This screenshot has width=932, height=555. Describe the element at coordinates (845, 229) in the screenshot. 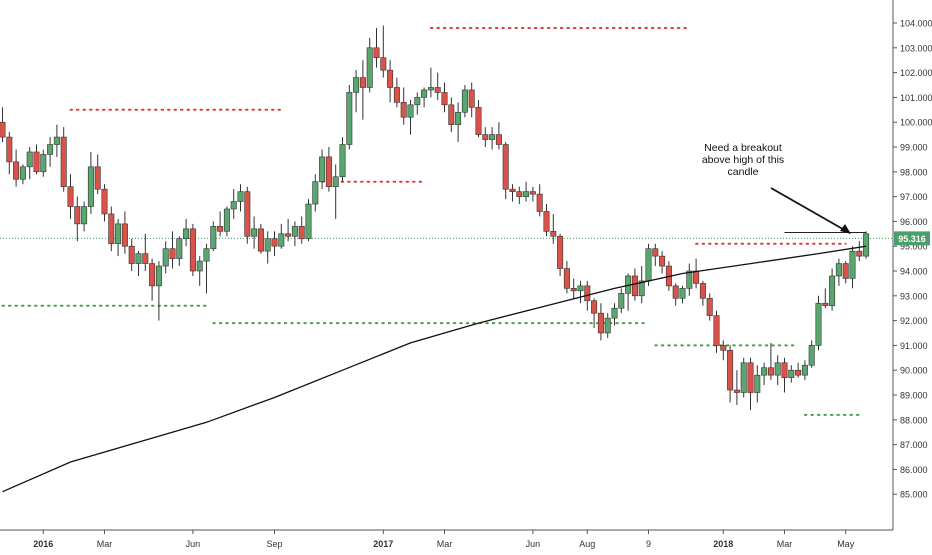

I see `annotation-arrowhead` at that location.